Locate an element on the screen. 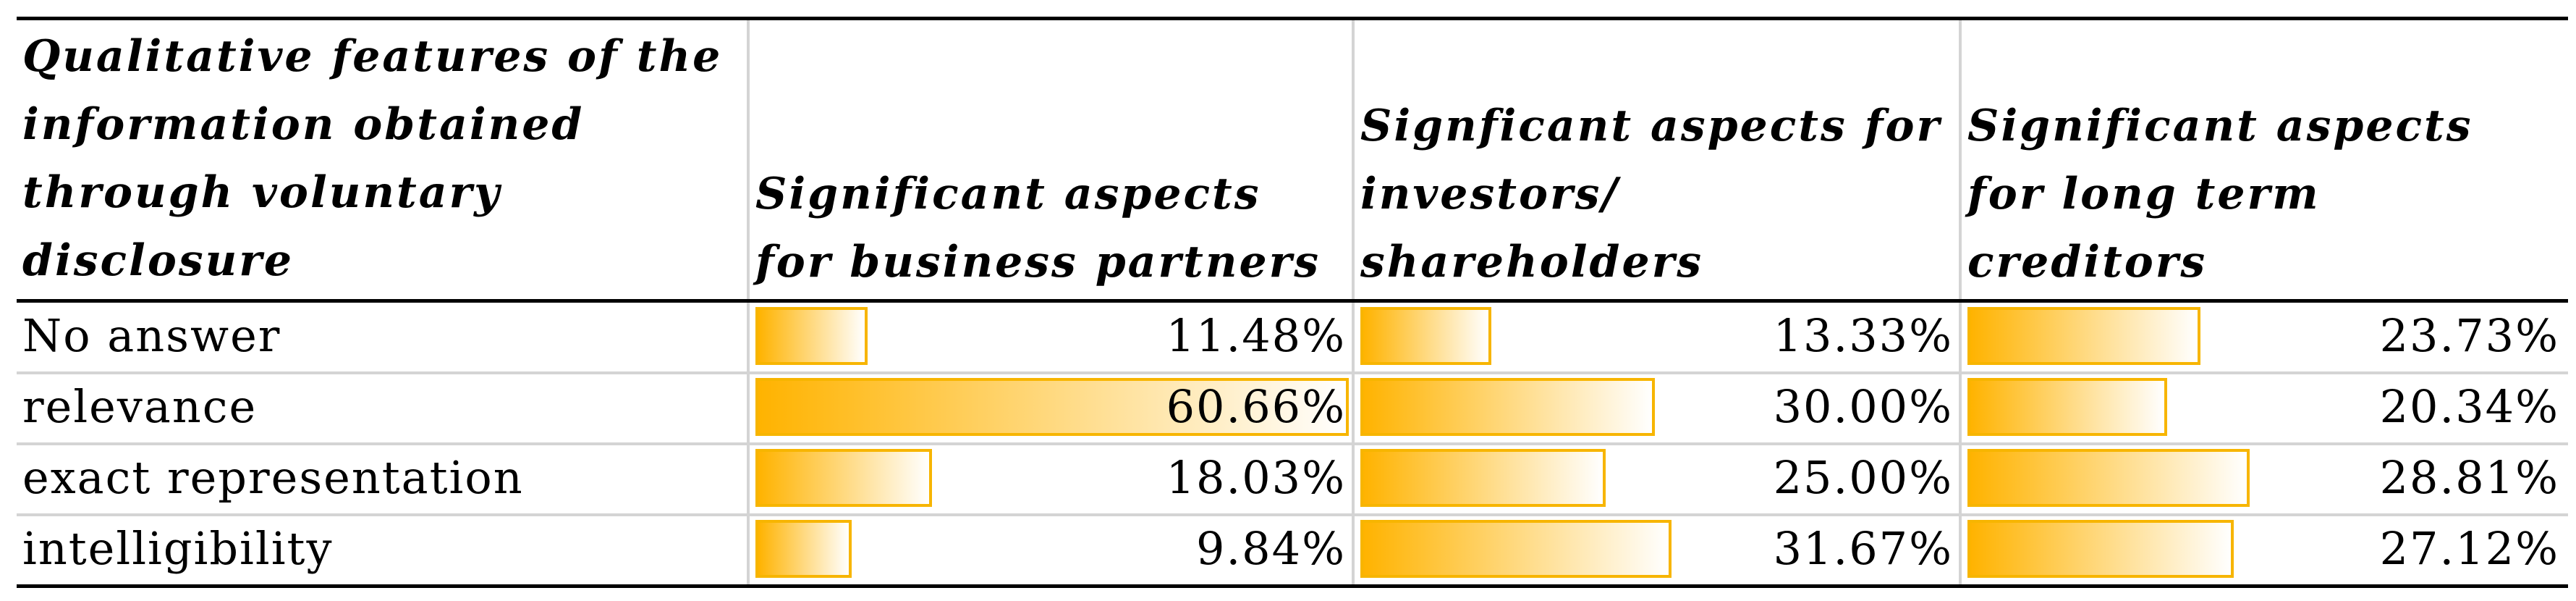  cell-value: 25.00% is located at coordinates (1863, 478).